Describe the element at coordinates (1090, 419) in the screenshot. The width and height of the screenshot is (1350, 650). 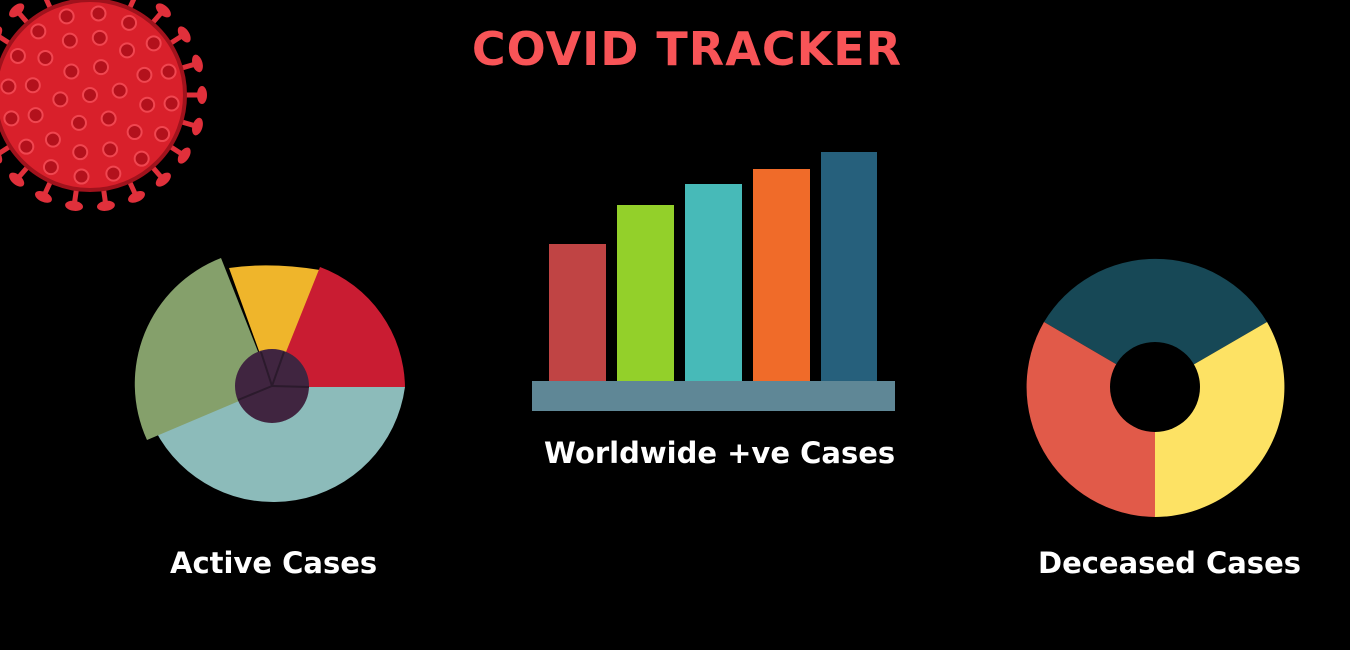
I see `deceased-segment-orange` at that location.